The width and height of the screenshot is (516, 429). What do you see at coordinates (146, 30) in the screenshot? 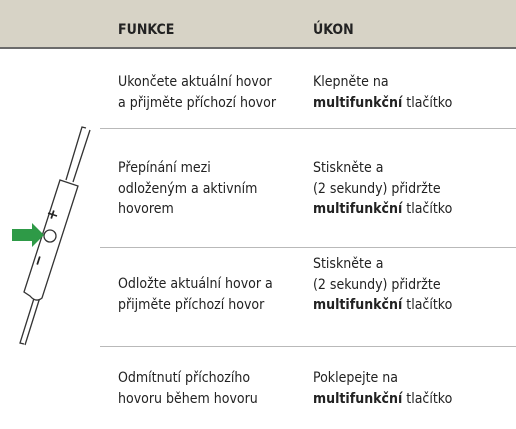
I see `header-function: FUNKCE` at bounding box center [146, 30].